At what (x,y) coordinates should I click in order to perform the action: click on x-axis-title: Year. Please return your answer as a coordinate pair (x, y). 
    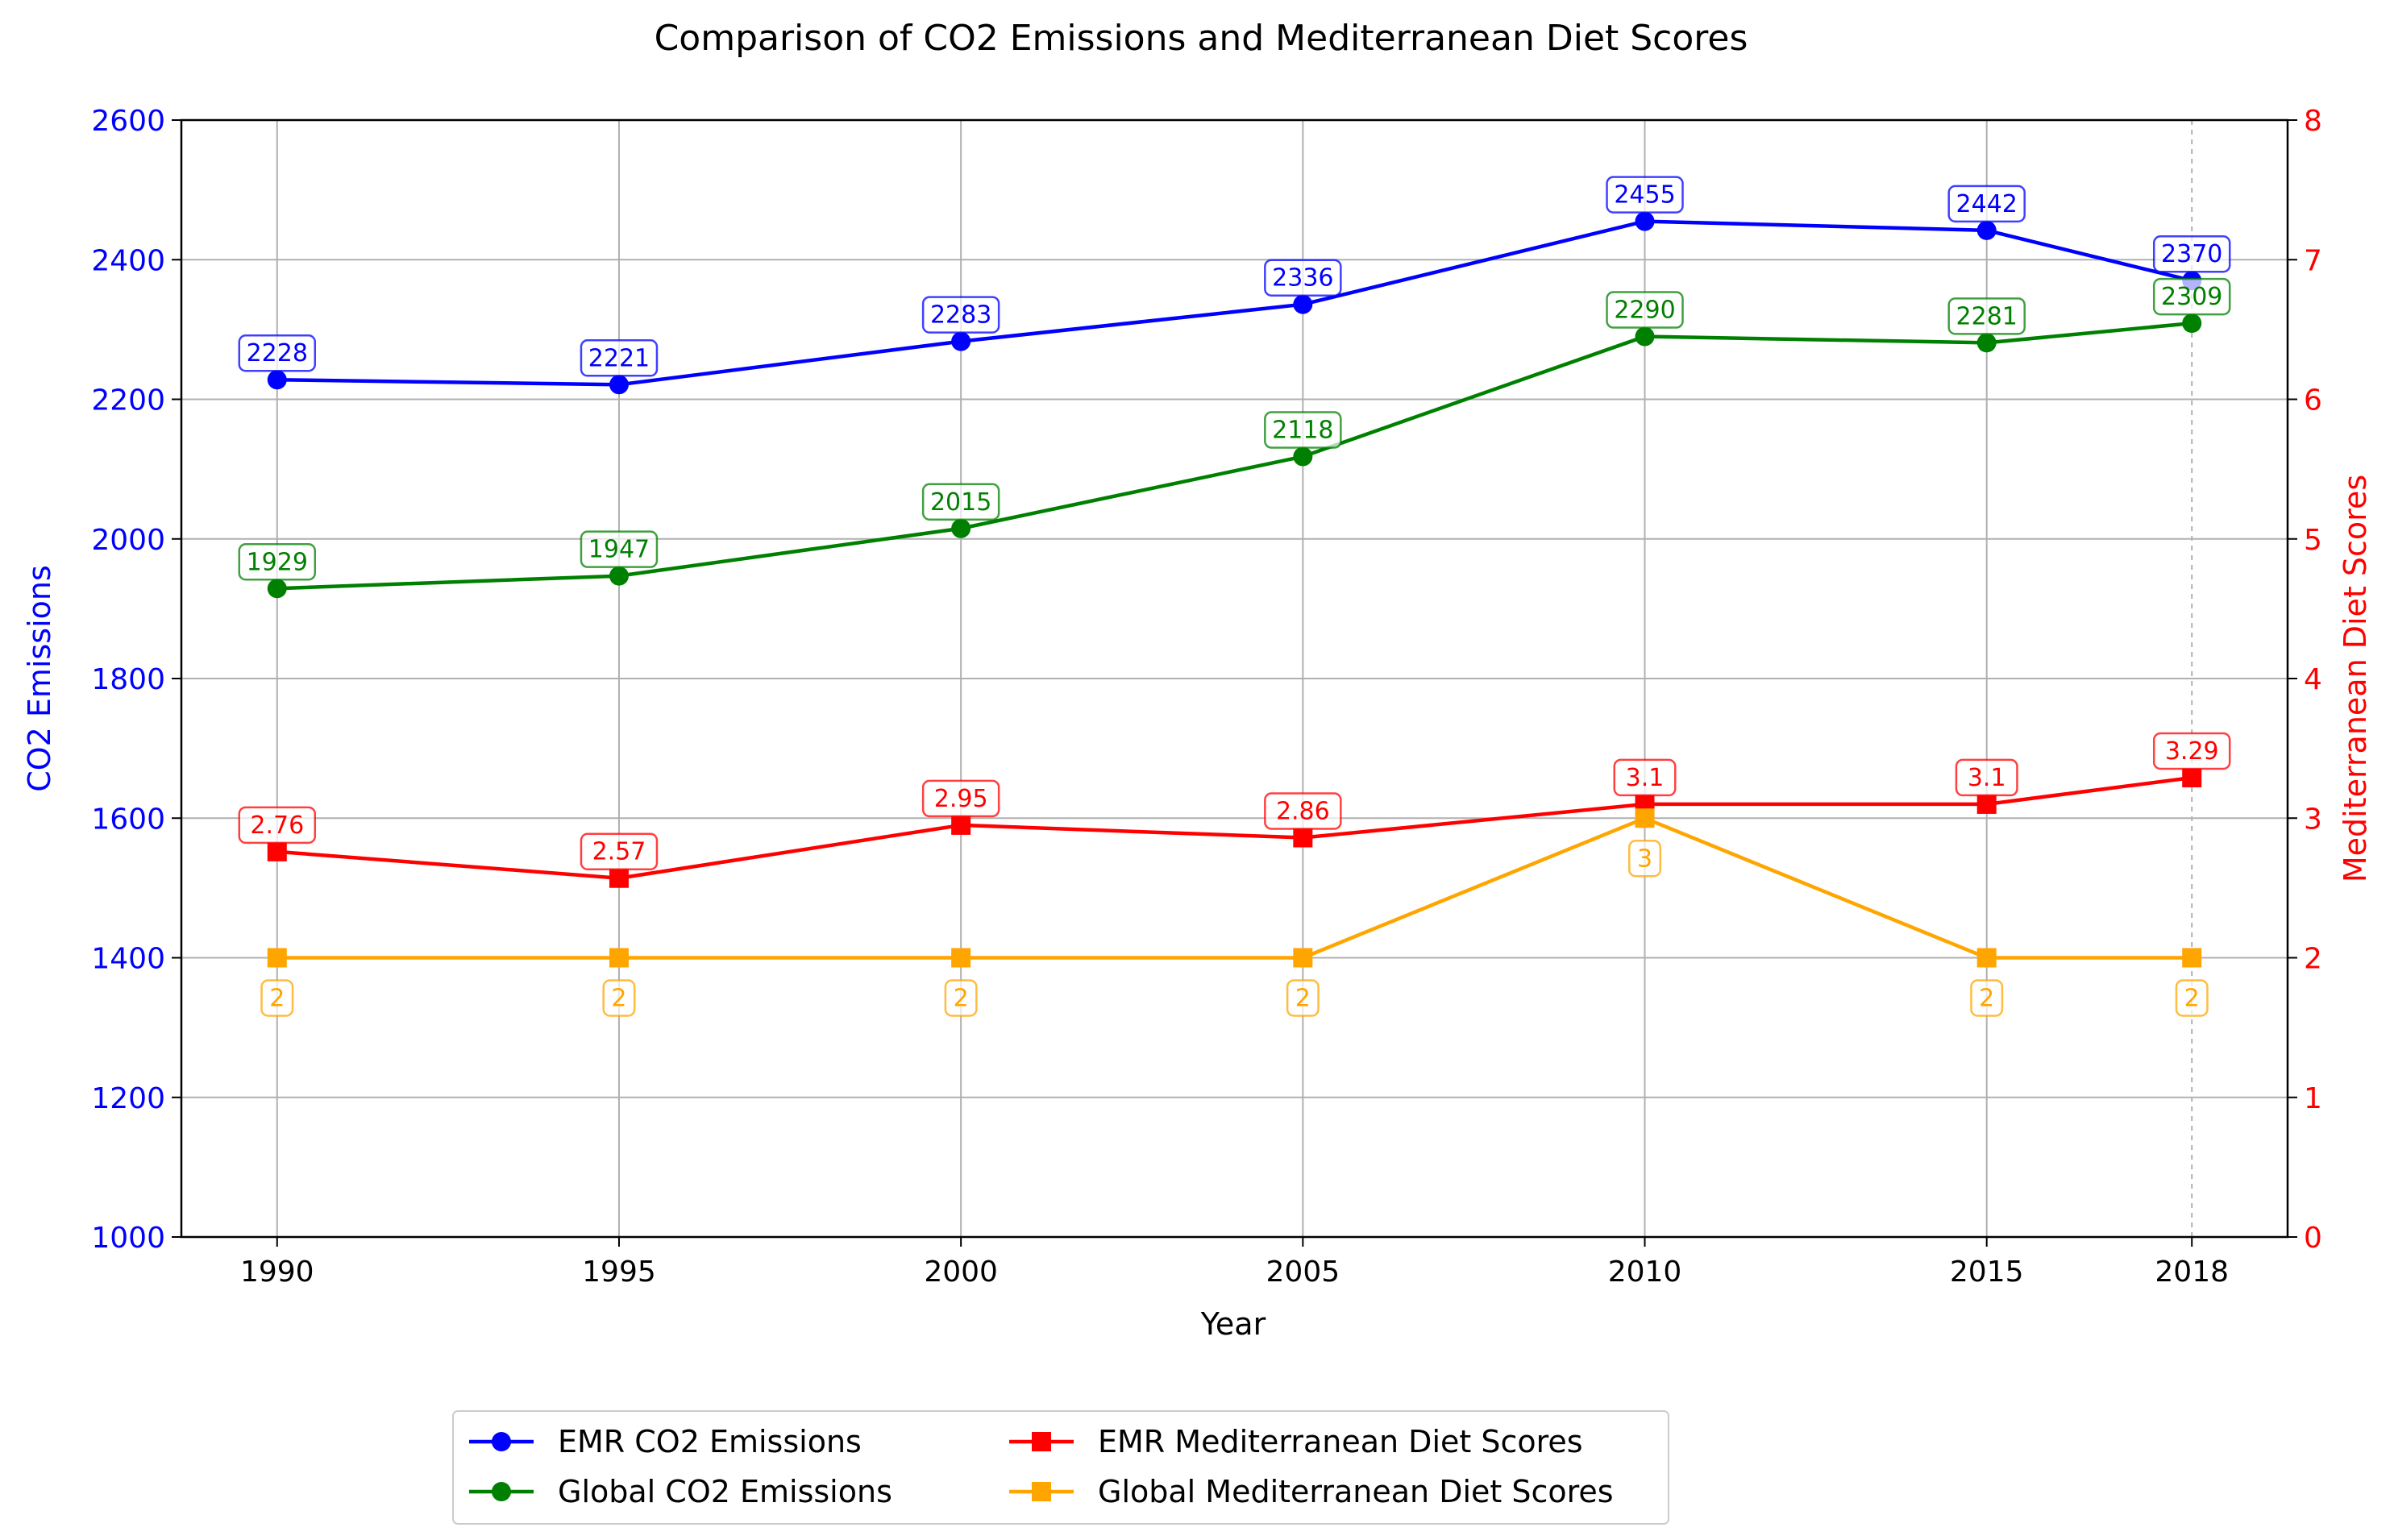
    Looking at the image, I should click on (1233, 1324).